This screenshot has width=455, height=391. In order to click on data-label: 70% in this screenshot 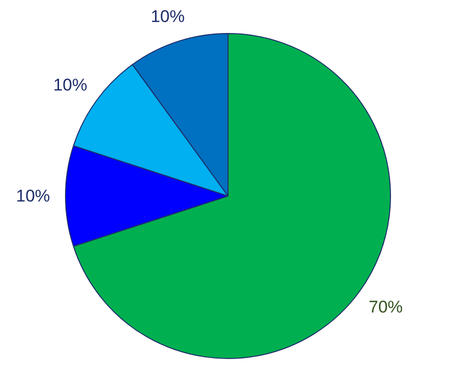, I will do `click(385, 306)`.